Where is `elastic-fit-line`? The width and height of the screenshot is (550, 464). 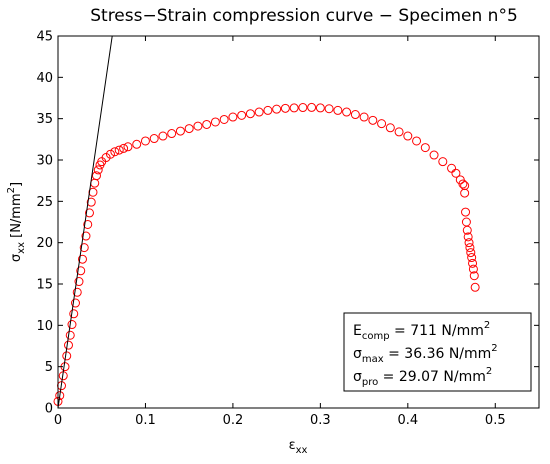 elastic-fit-line is located at coordinates (85, 222).